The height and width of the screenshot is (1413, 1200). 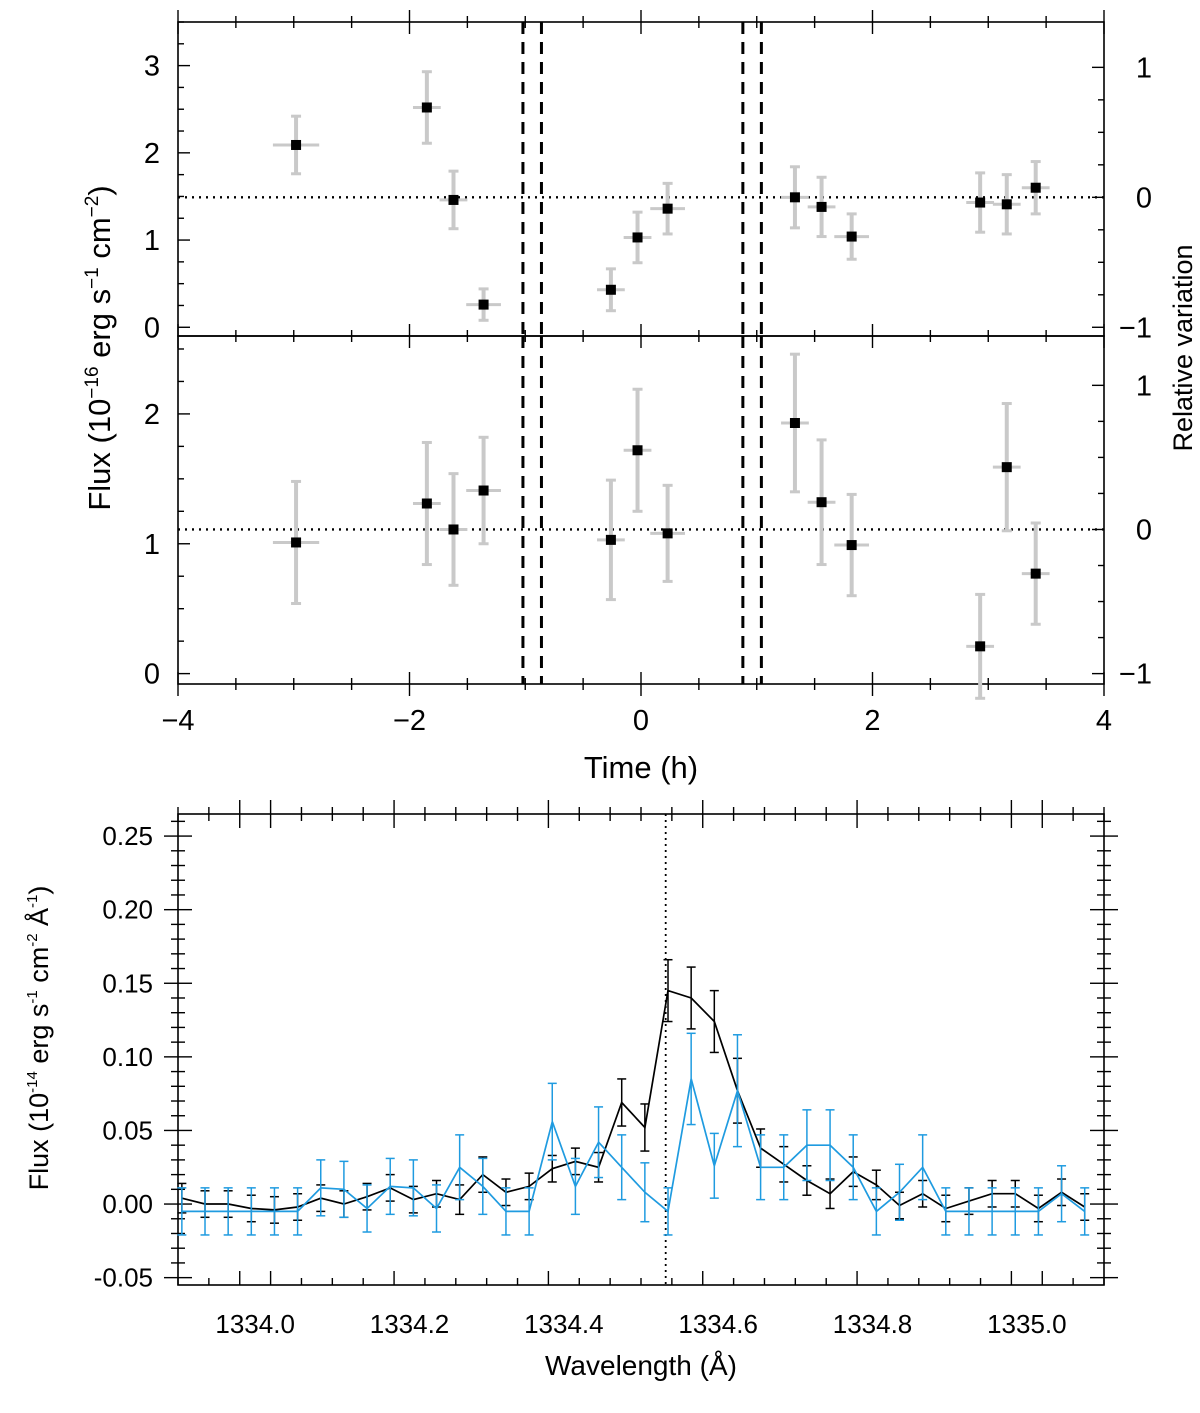 What do you see at coordinates (152, 67) in the screenshot?
I see `y-tick-label: 3` at bounding box center [152, 67].